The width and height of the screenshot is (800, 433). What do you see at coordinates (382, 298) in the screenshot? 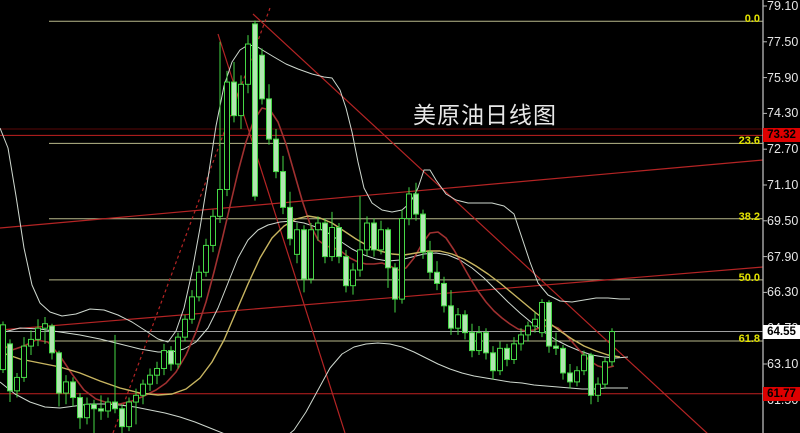
I see `ascending-channel-lower` at bounding box center [382, 298].